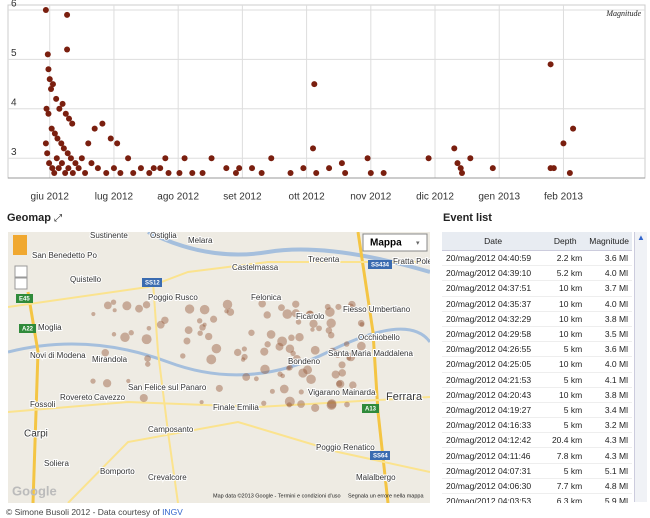 The image size is (650, 518). What do you see at coordinates (640, 367) in the screenshot?
I see `scrollbar: ▲` at bounding box center [640, 367].